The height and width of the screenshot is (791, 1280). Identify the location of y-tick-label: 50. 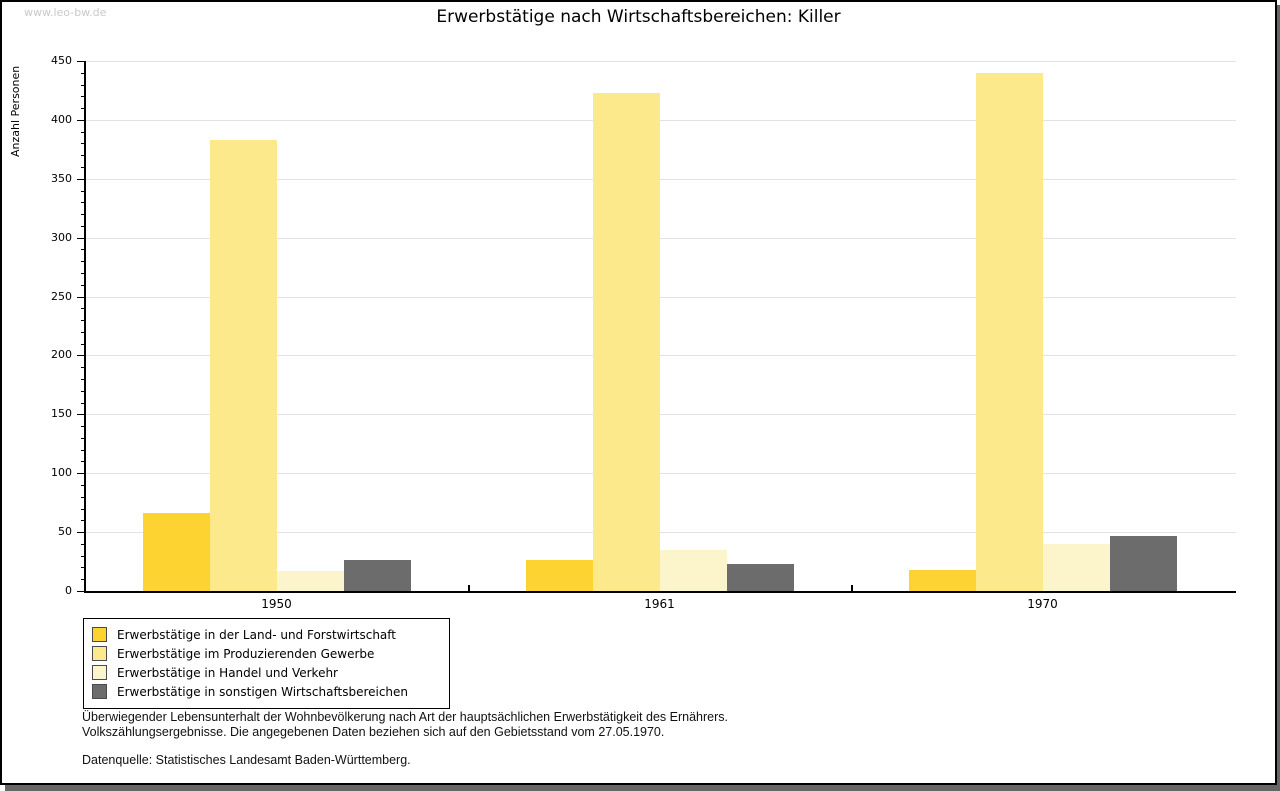
(65, 532).